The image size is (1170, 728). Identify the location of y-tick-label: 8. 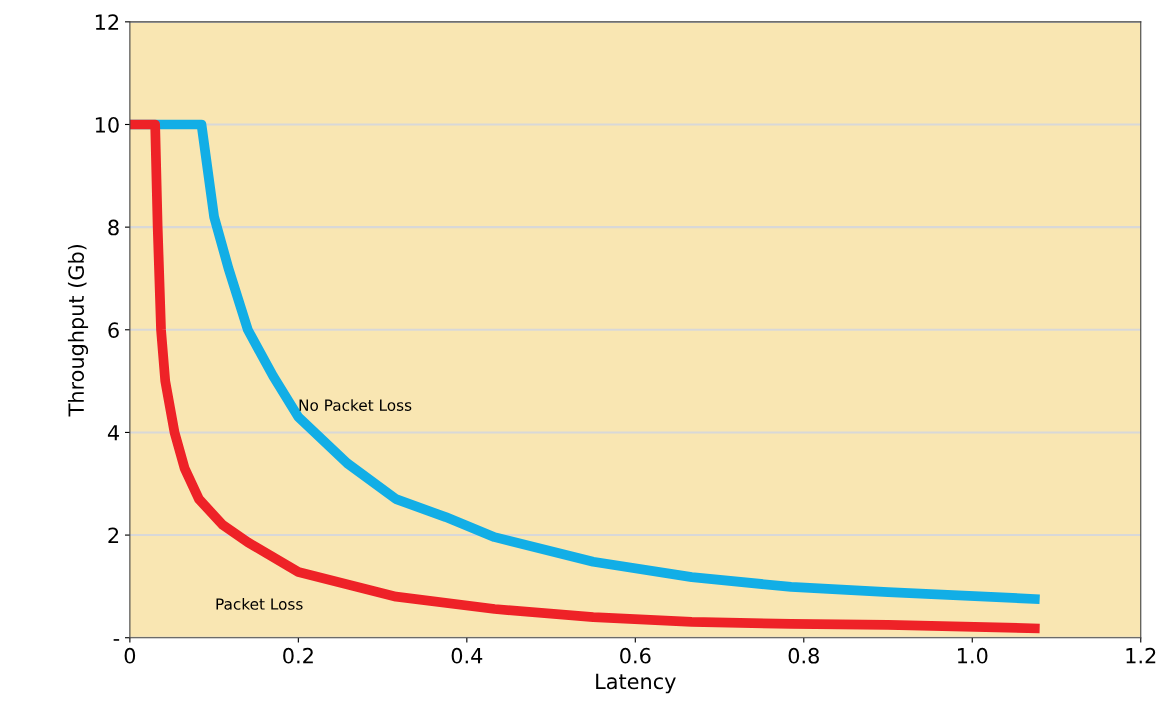
(113, 227).